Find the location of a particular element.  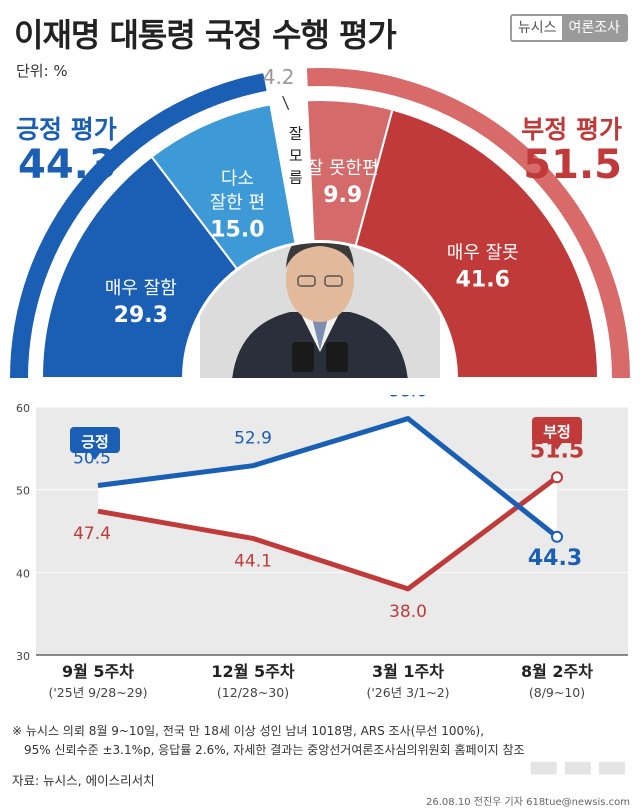

x-tick-label: 12월 5주차 is located at coordinates (252, 671).